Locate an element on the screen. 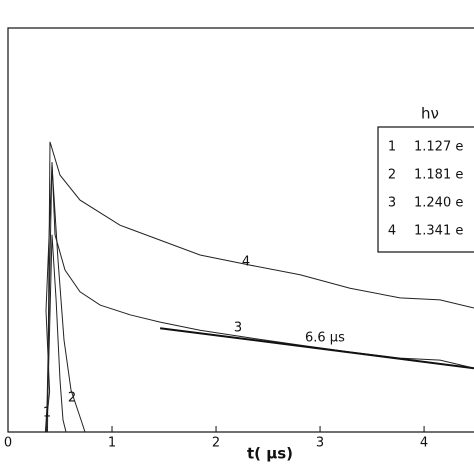  legend-label: 1.127 e is located at coordinates (438, 147).